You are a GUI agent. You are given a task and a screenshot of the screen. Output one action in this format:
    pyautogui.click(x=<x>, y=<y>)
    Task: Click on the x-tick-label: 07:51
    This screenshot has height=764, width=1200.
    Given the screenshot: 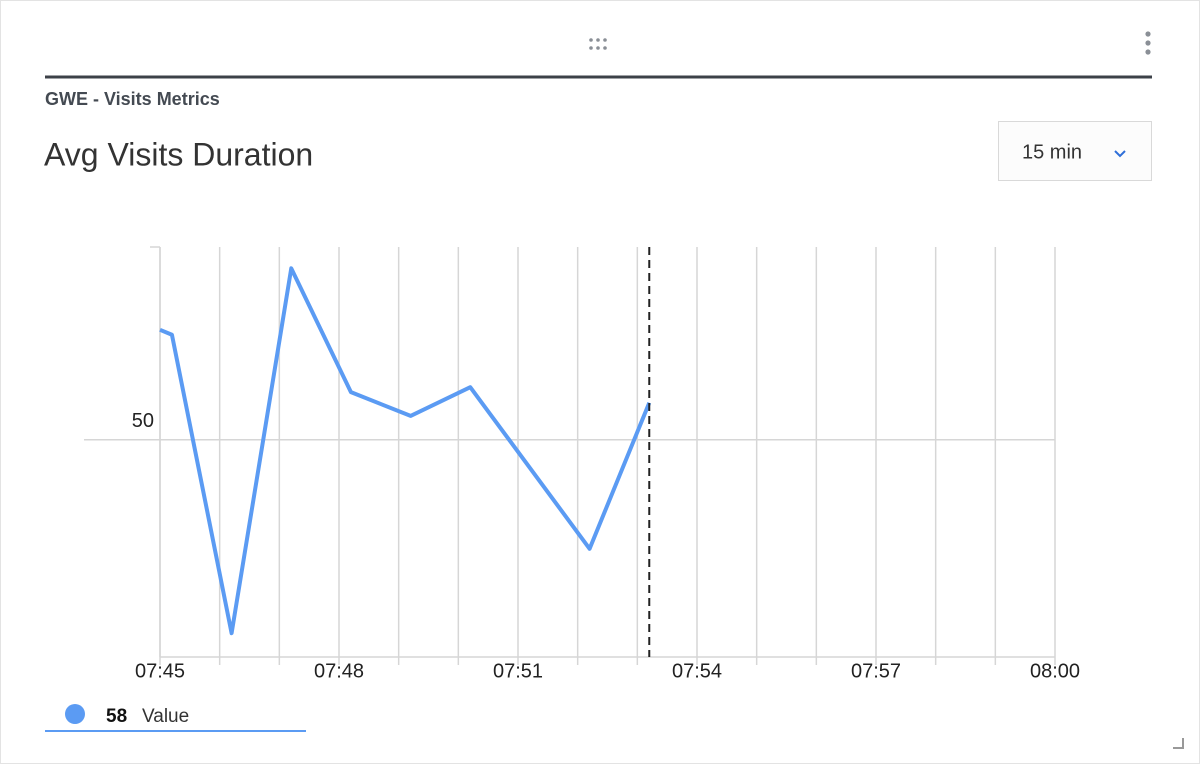 What is the action you would take?
    pyautogui.click(x=518, y=671)
    